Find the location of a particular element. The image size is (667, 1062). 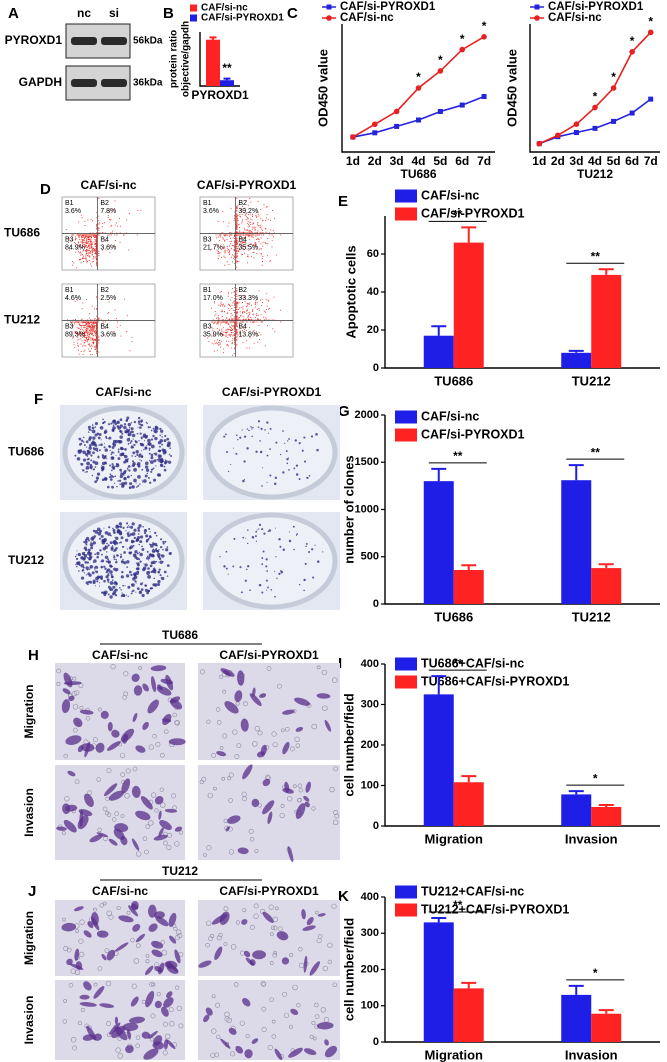

y-axis-label: Apoptotic cells is located at coordinates (350, 291).